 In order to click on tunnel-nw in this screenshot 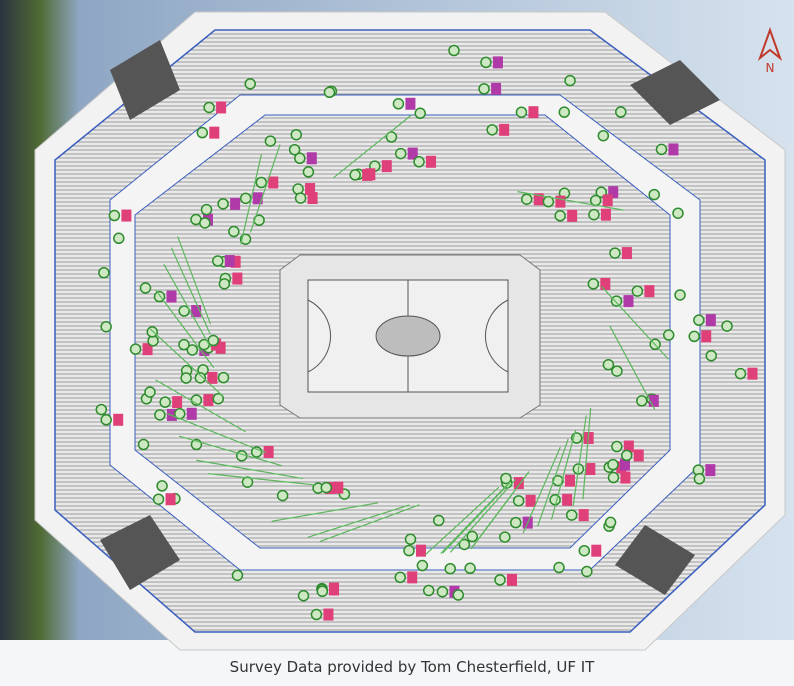, I will do `click(145, 80)`.